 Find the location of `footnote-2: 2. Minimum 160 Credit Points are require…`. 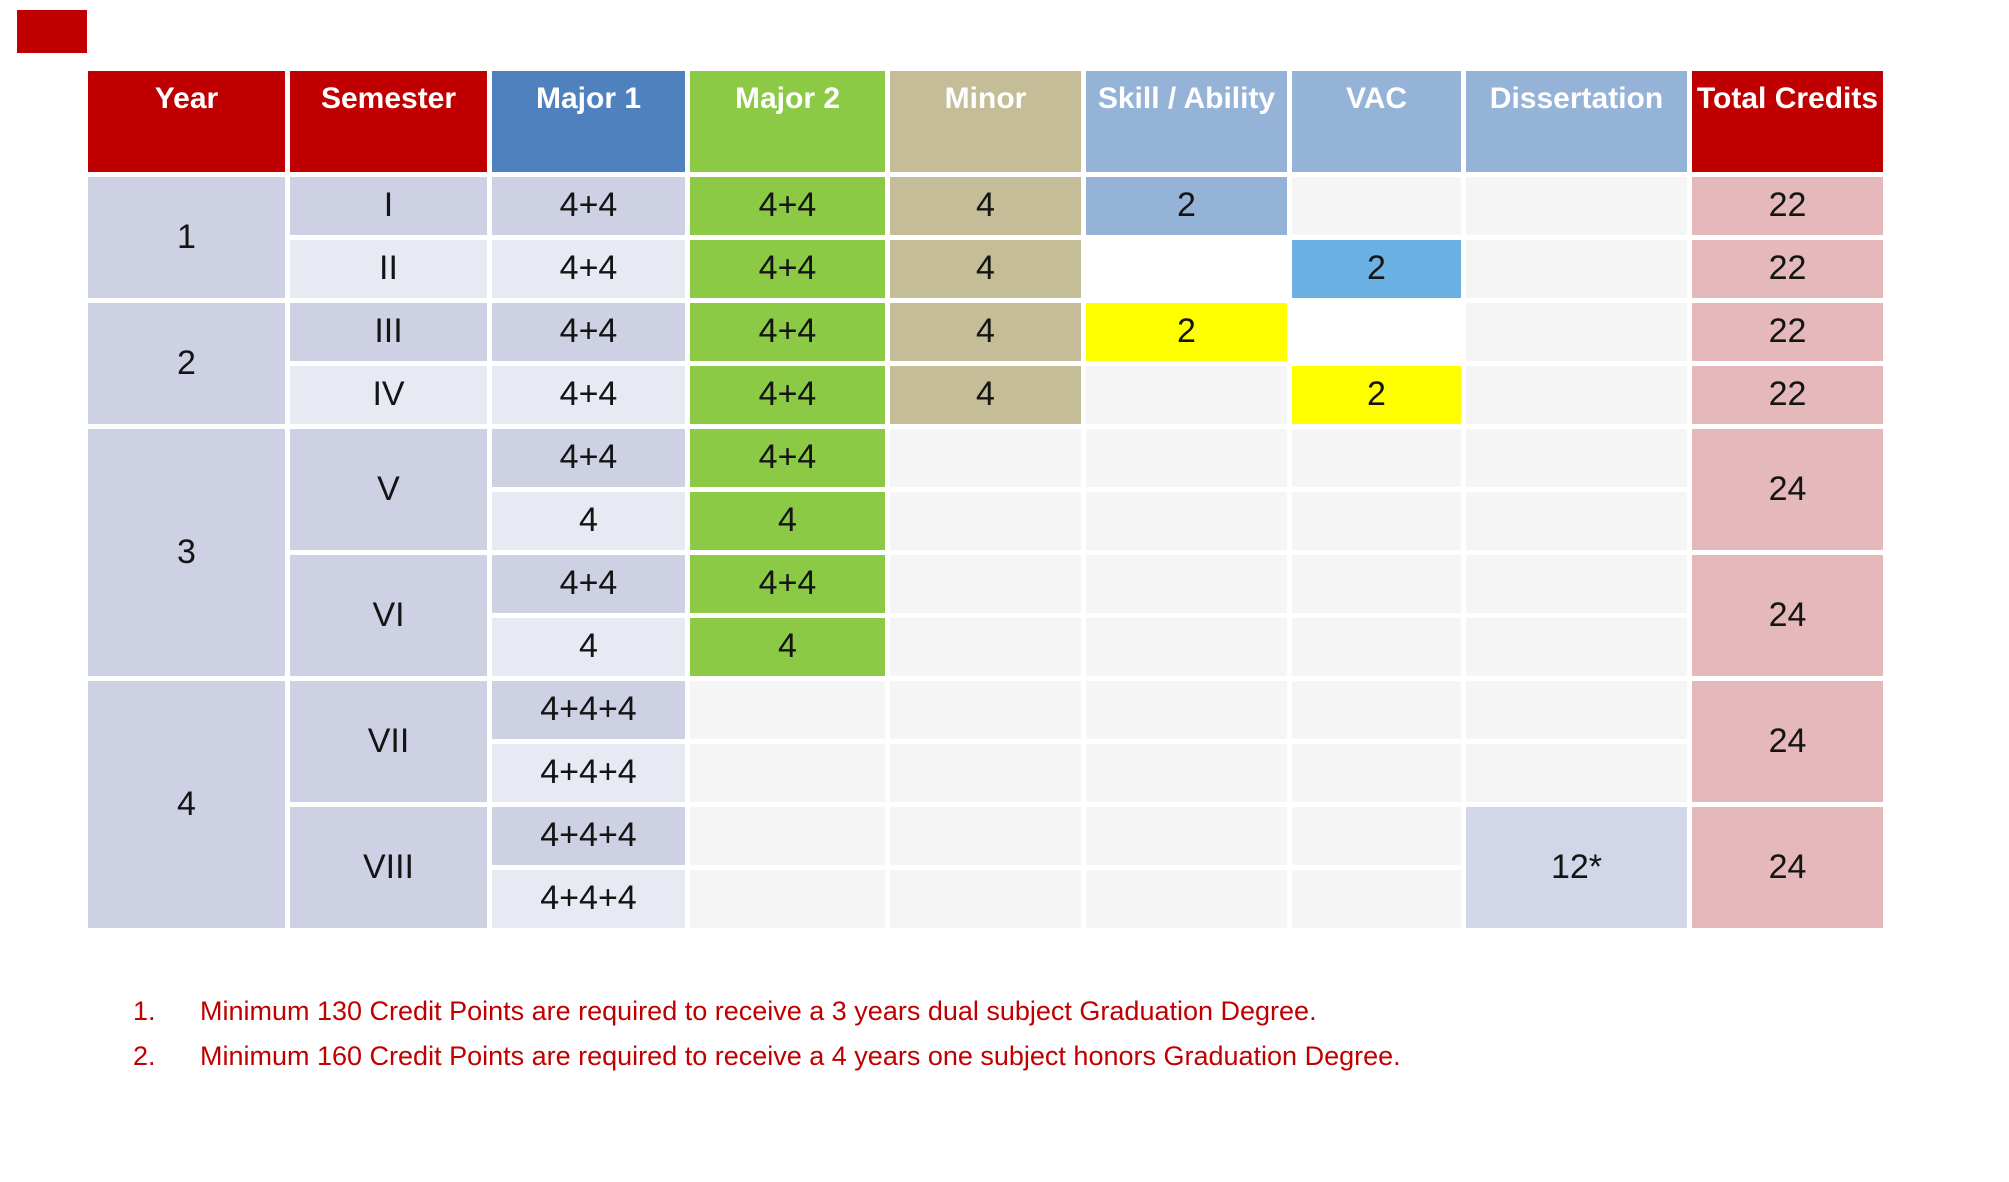

footnote-2: 2. Minimum 160 Credit Points are require… is located at coordinates (767, 1056).